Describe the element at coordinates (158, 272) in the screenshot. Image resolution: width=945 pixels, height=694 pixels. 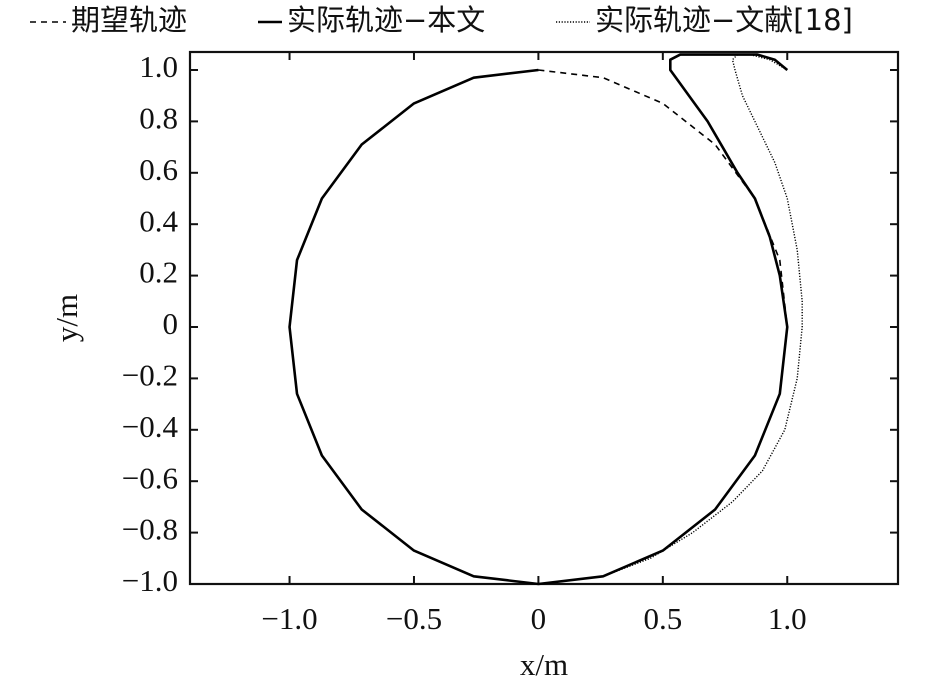
I see `y-tick-label: 0.2` at that location.